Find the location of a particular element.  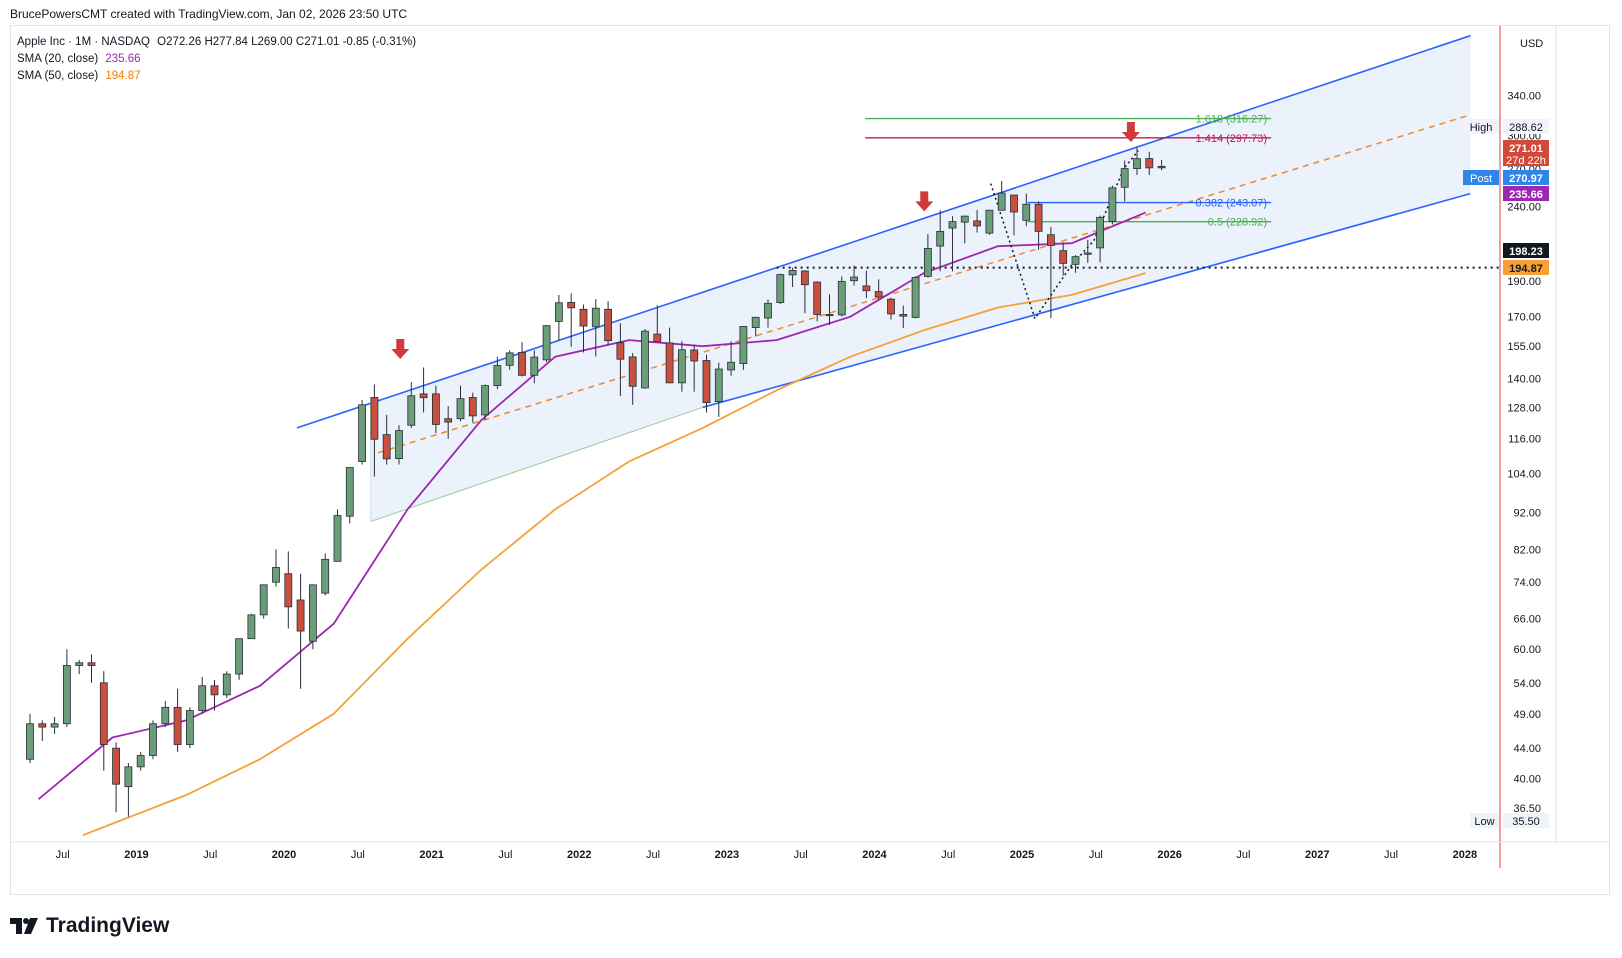

channel-start-line is located at coordinates (537, 464).